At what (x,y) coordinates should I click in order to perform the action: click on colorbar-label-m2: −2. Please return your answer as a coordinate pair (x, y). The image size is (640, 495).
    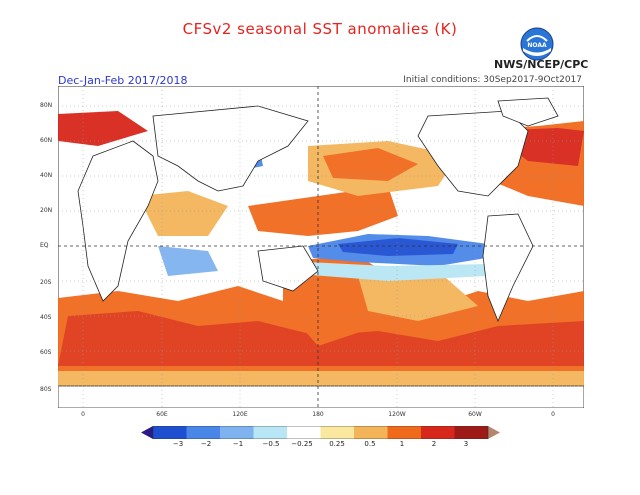
    Looking at the image, I should click on (206, 444).